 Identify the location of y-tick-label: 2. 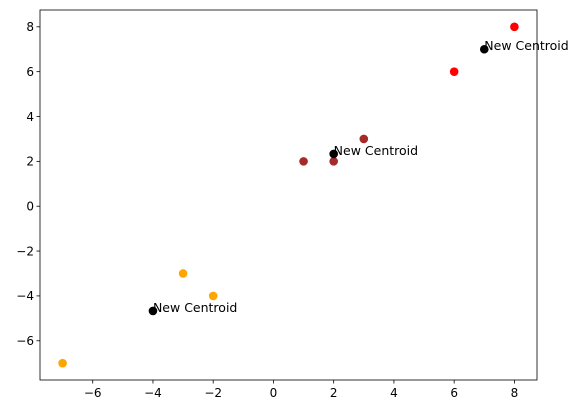
(30, 162).